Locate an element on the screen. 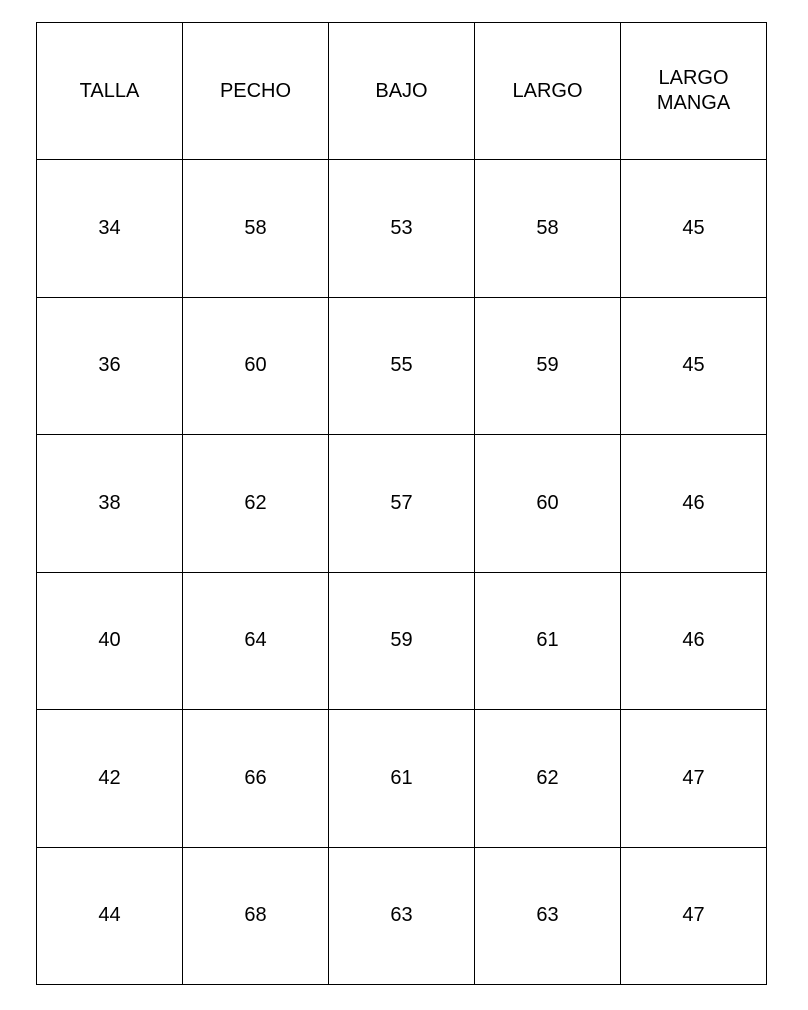 The height and width of the screenshot is (1010, 808). header-cell: PECHO is located at coordinates (255, 91).